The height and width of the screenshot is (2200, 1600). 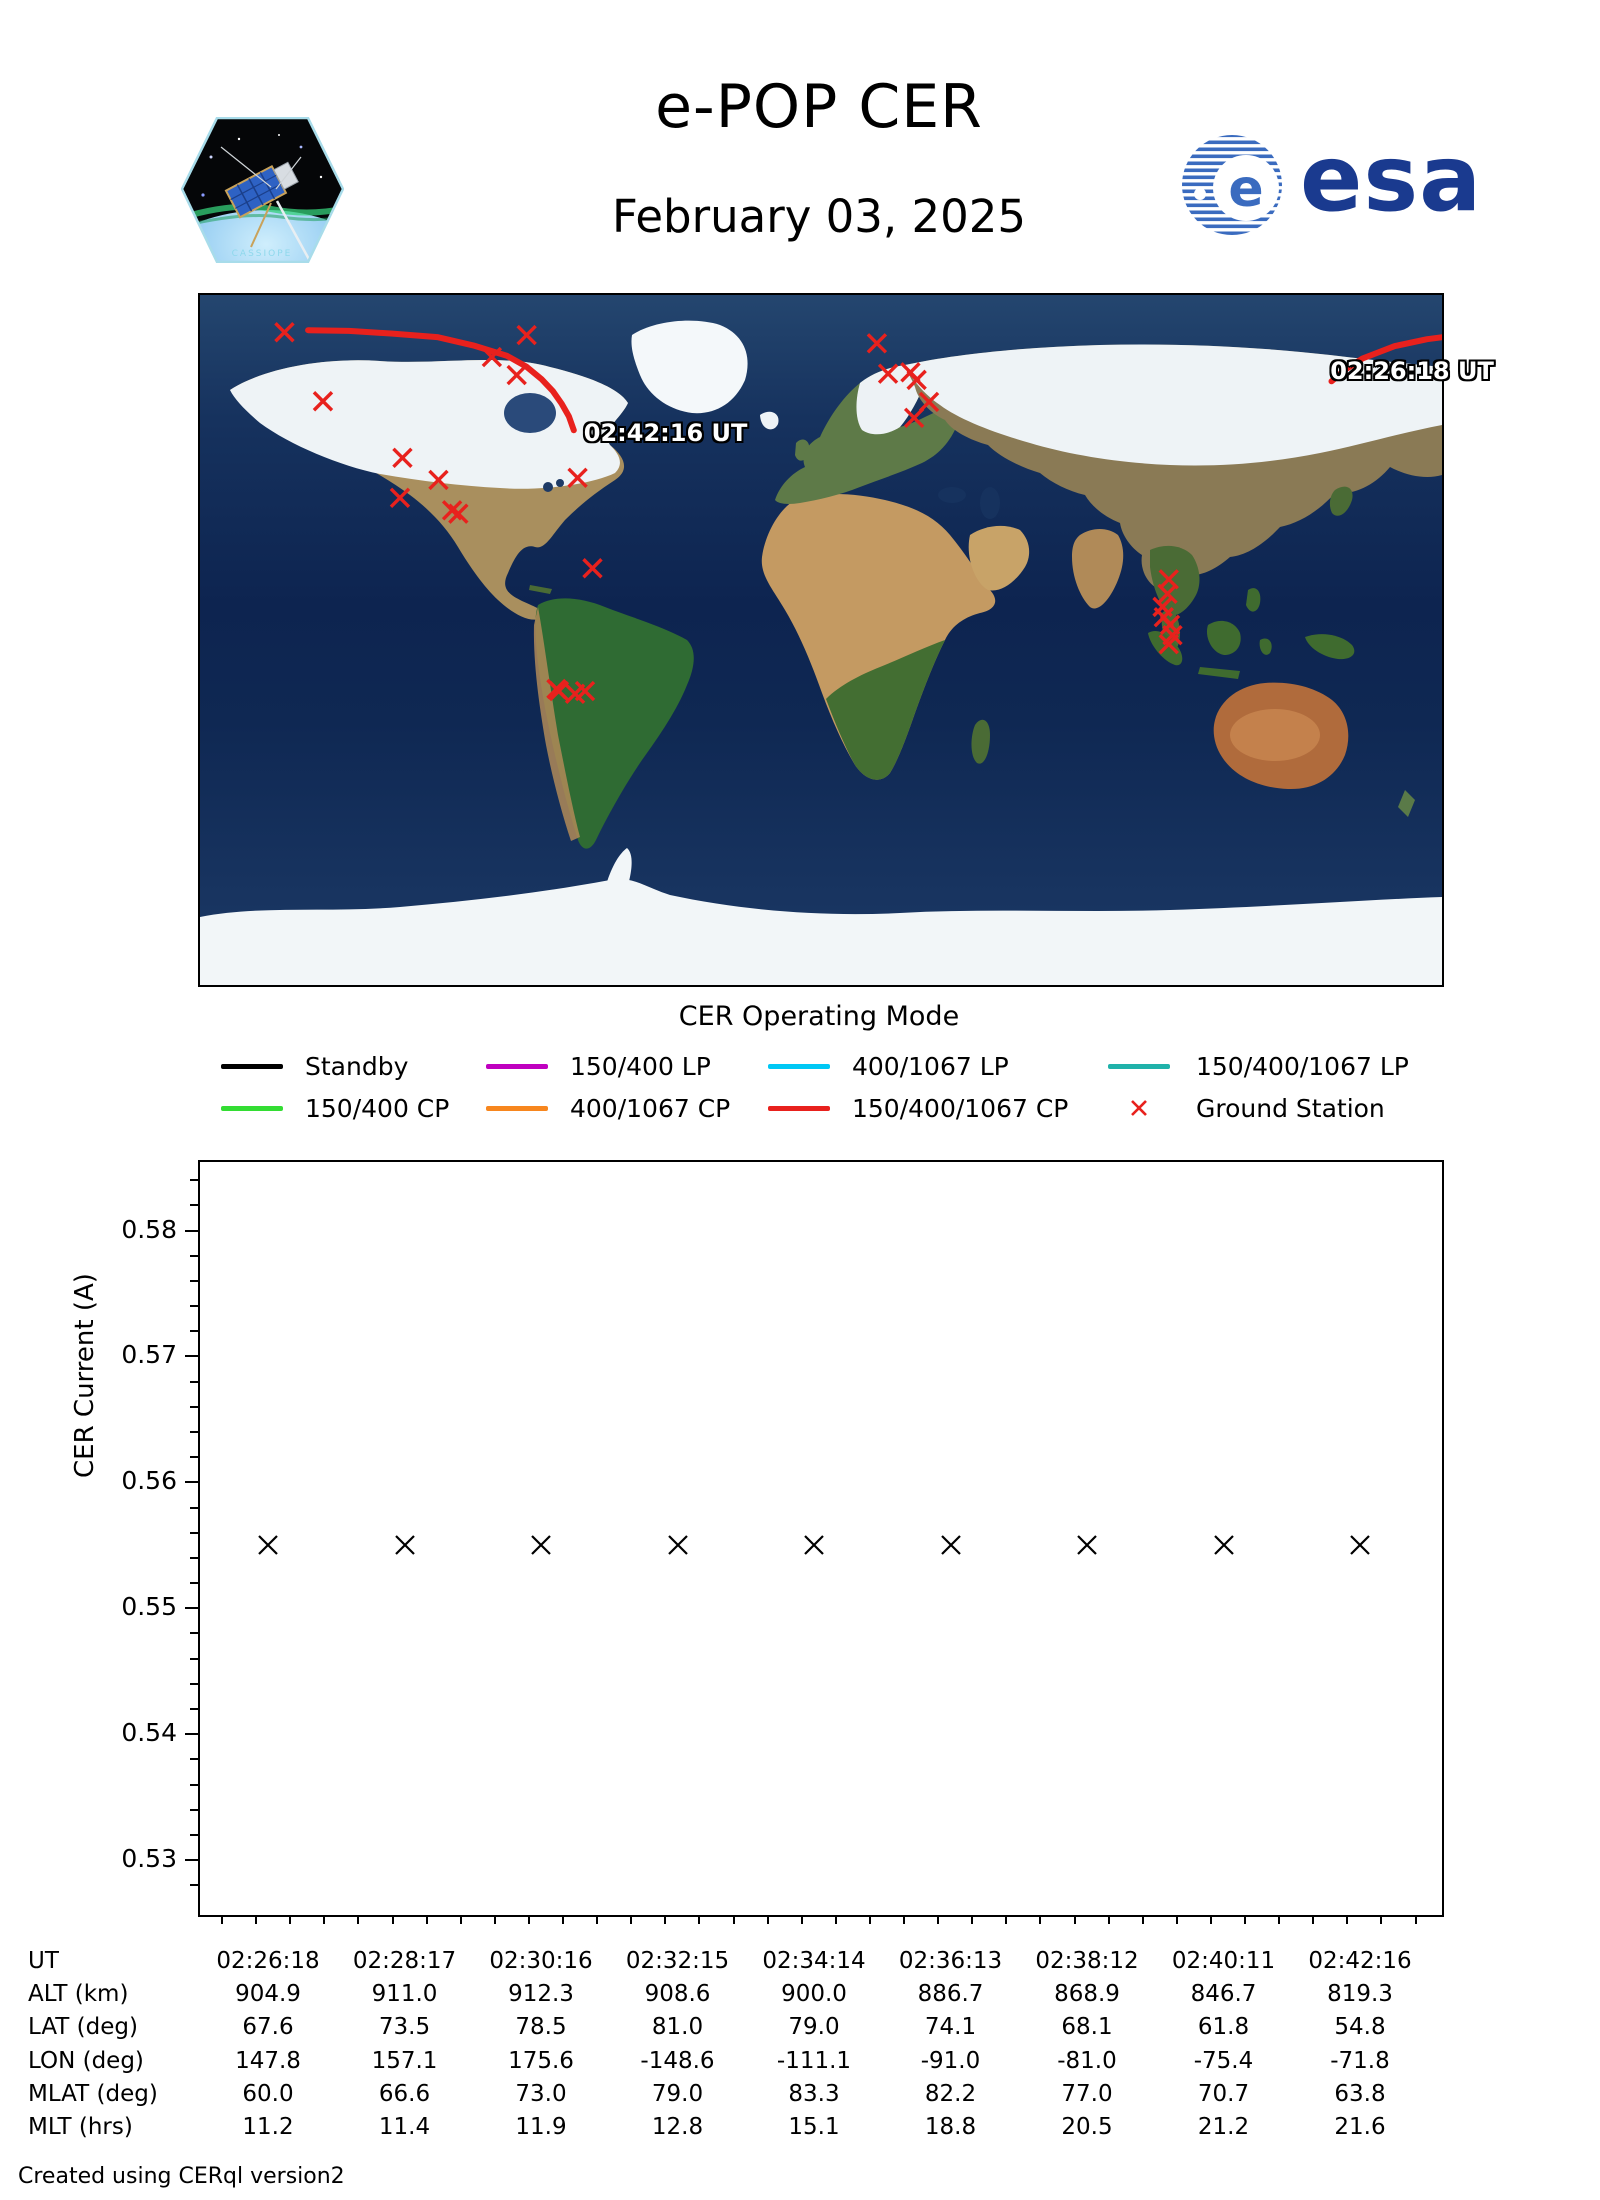 What do you see at coordinates (541, 2060) in the screenshot?
I see `table-cell: 175.6` at bounding box center [541, 2060].